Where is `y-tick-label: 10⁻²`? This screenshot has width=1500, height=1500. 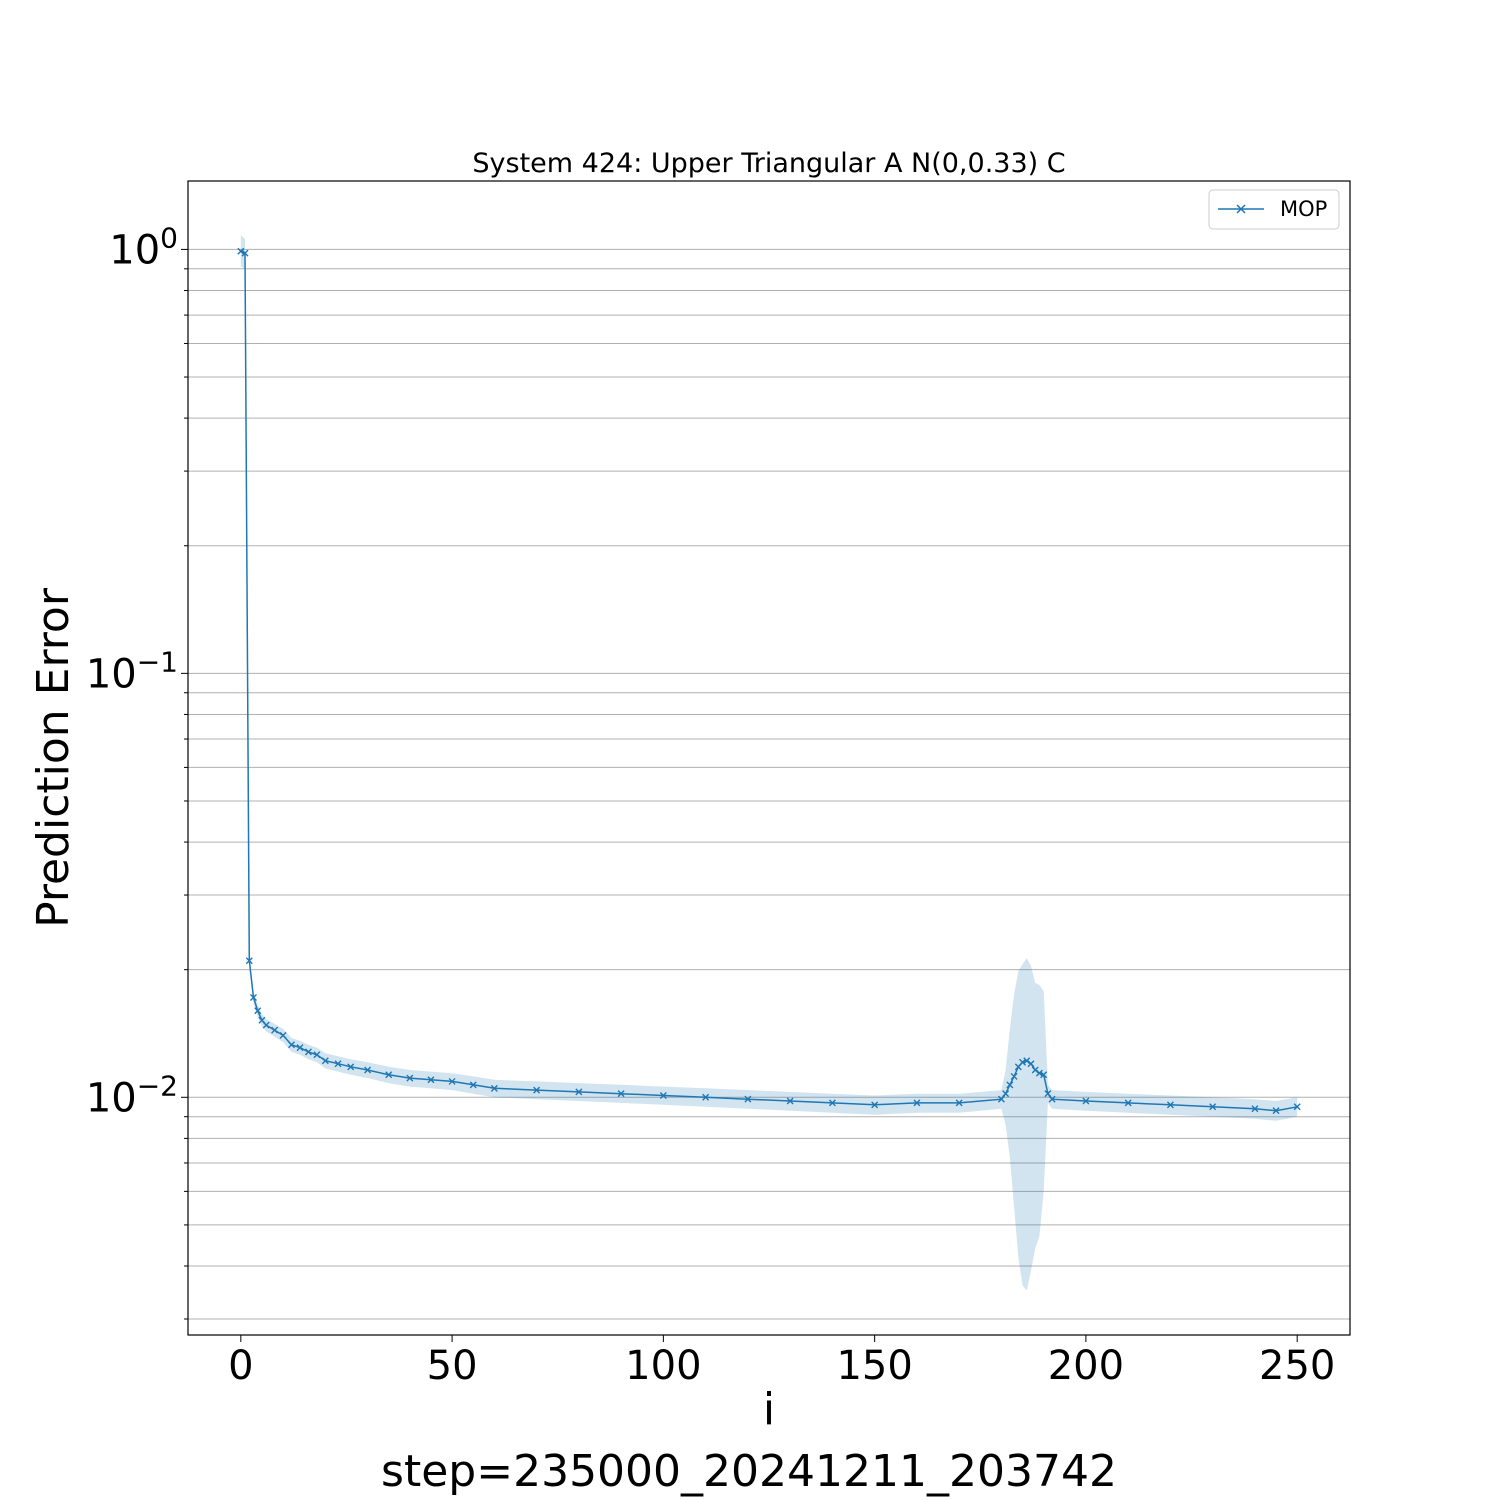 y-tick-label: 10⁻² is located at coordinates (132, 1095).